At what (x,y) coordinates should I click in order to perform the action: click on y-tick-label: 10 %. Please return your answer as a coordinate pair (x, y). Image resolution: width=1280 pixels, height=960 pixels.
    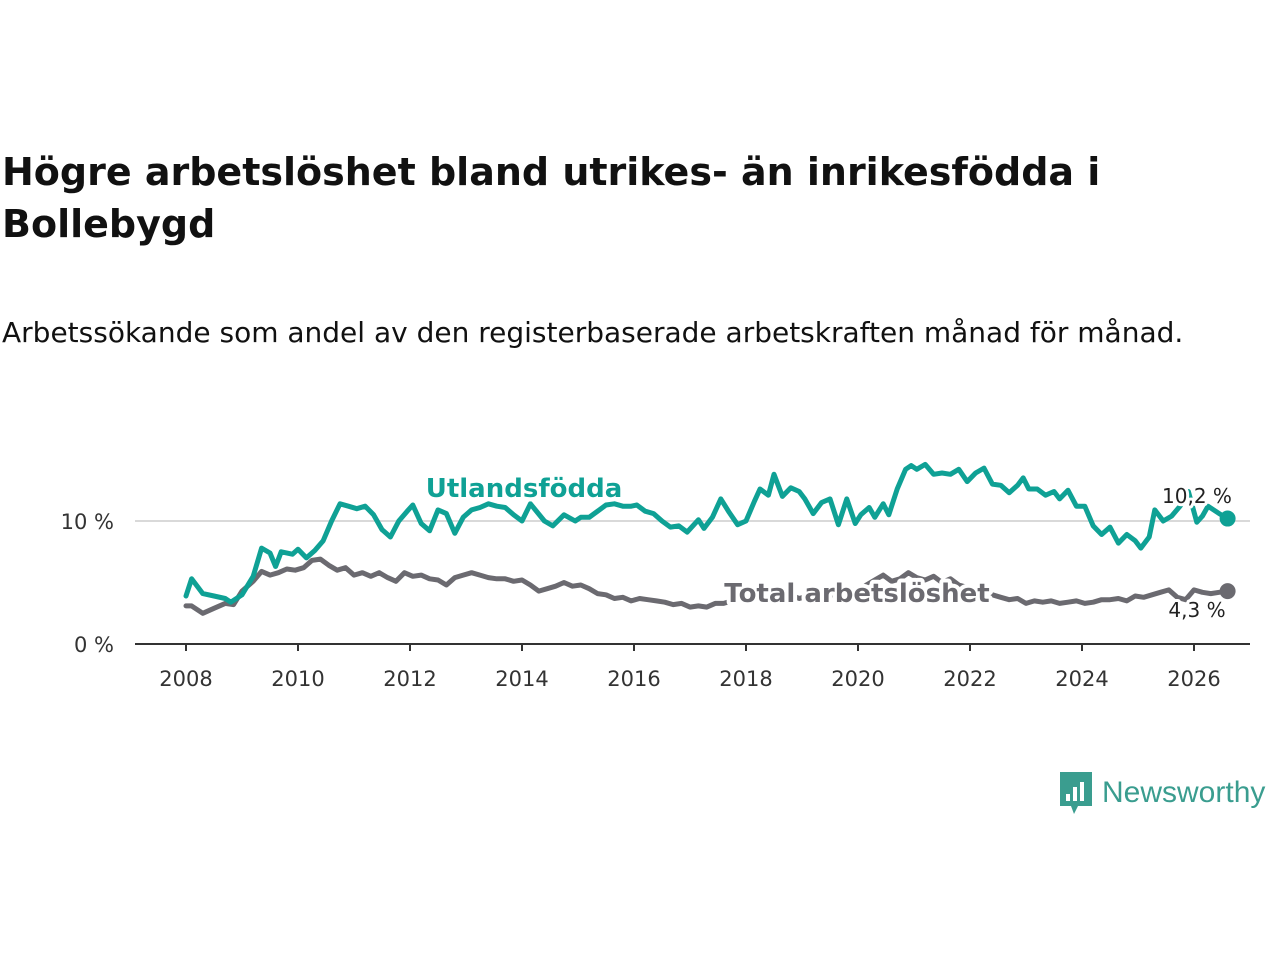
    Looking at the image, I should click on (87, 522).